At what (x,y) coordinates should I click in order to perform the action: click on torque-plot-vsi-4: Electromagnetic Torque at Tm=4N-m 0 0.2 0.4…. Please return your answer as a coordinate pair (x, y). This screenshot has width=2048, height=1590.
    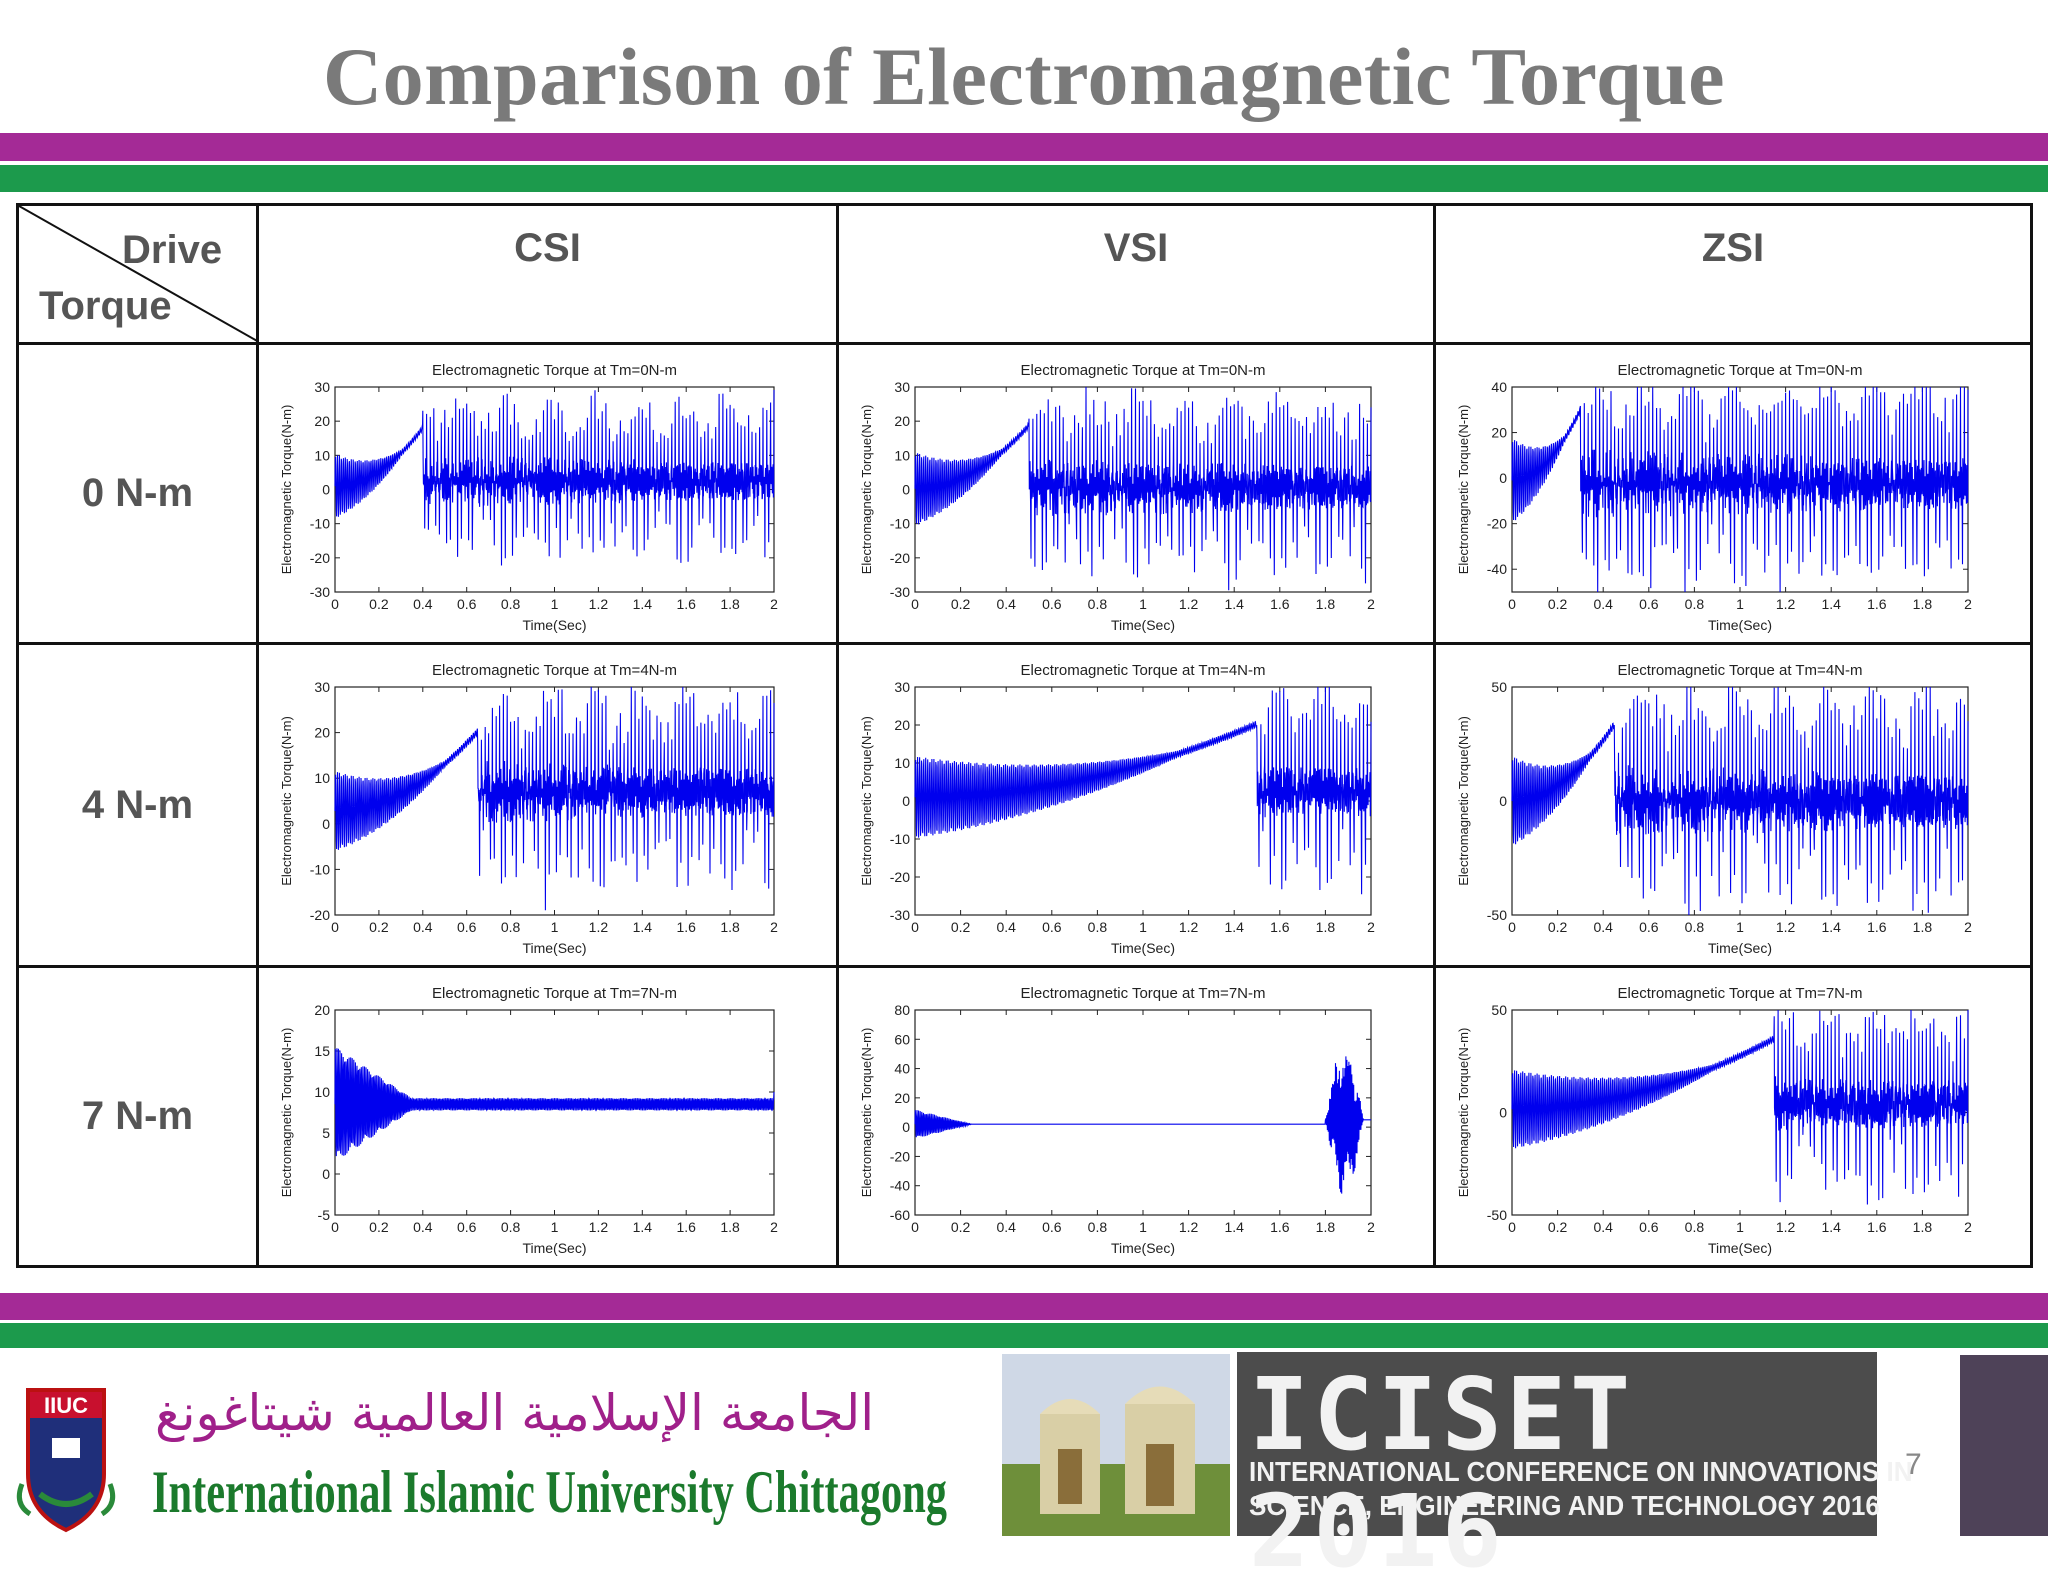
    Looking at the image, I should click on (1117, 809).